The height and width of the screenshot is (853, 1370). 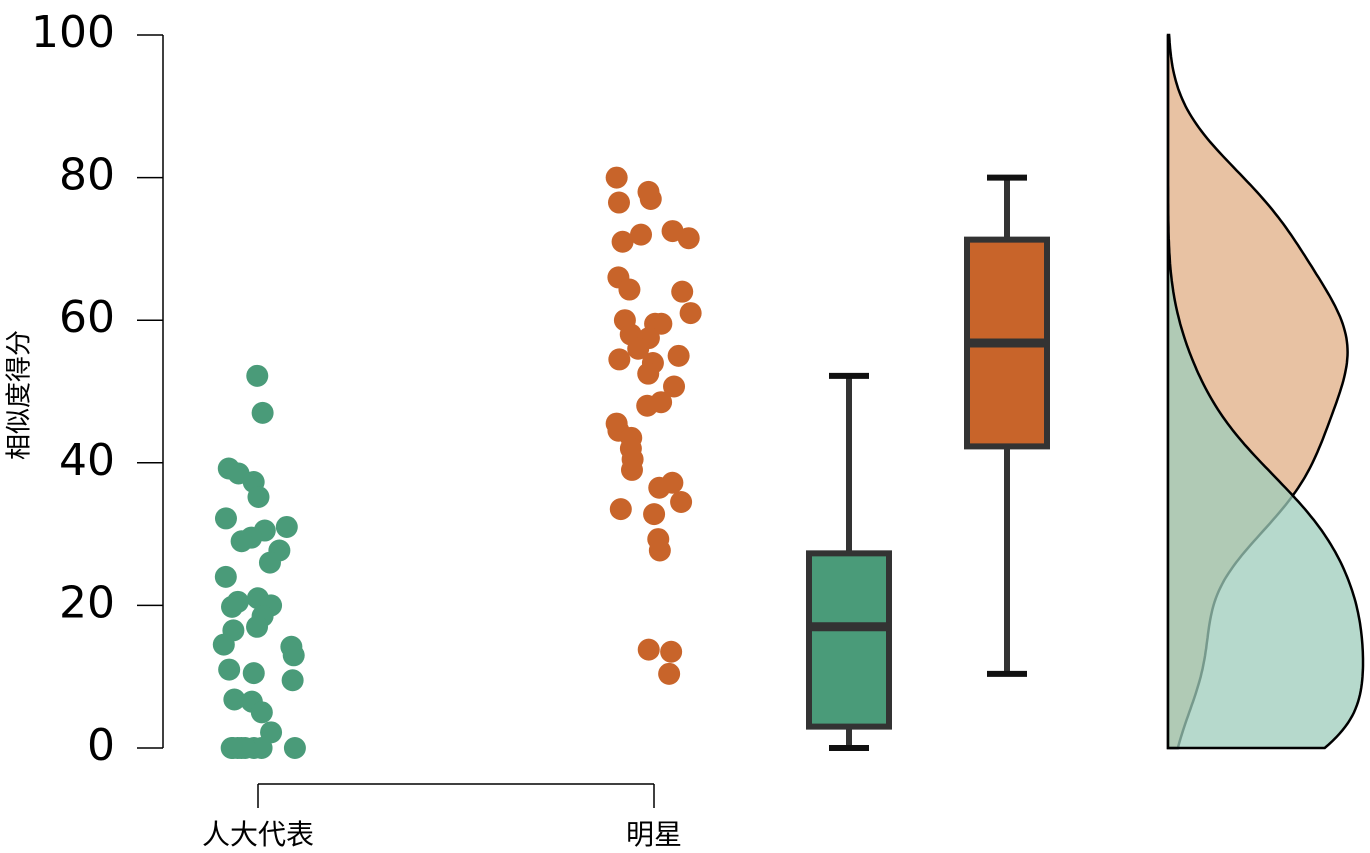 I want to click on y-tick-label: 100, so click(x=73, y=32).